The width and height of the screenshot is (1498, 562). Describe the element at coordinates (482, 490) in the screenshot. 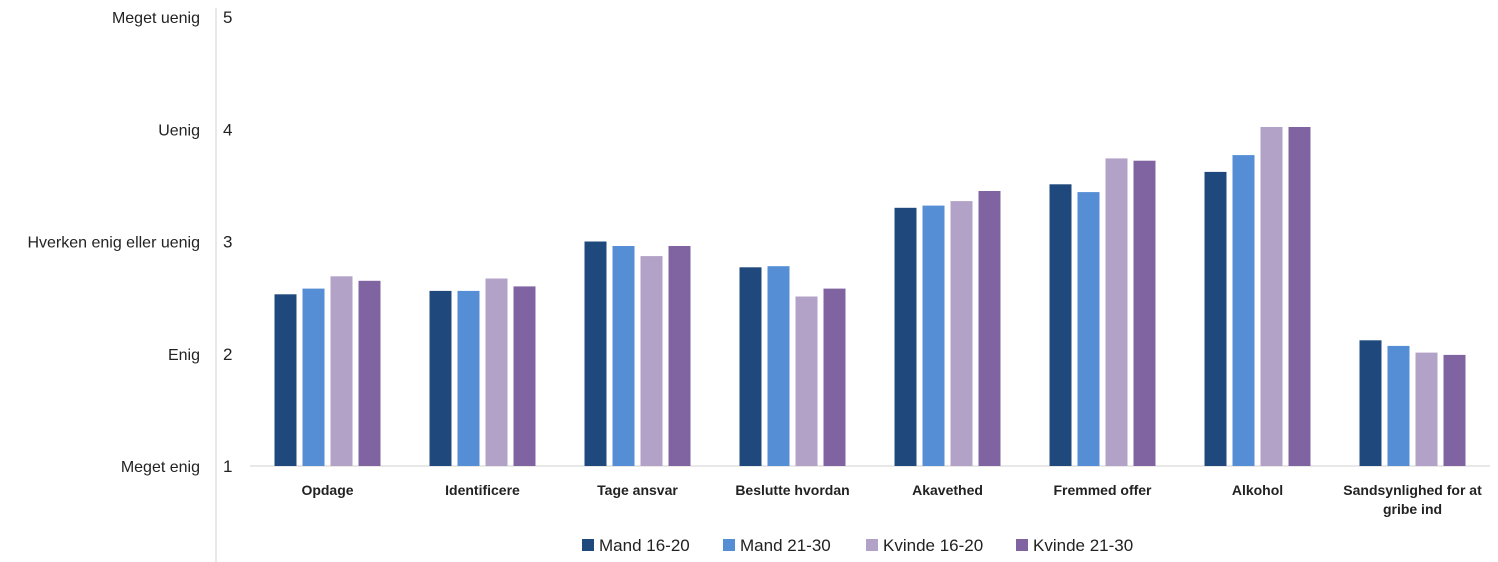

I see `category-label: Identificere` at that location.